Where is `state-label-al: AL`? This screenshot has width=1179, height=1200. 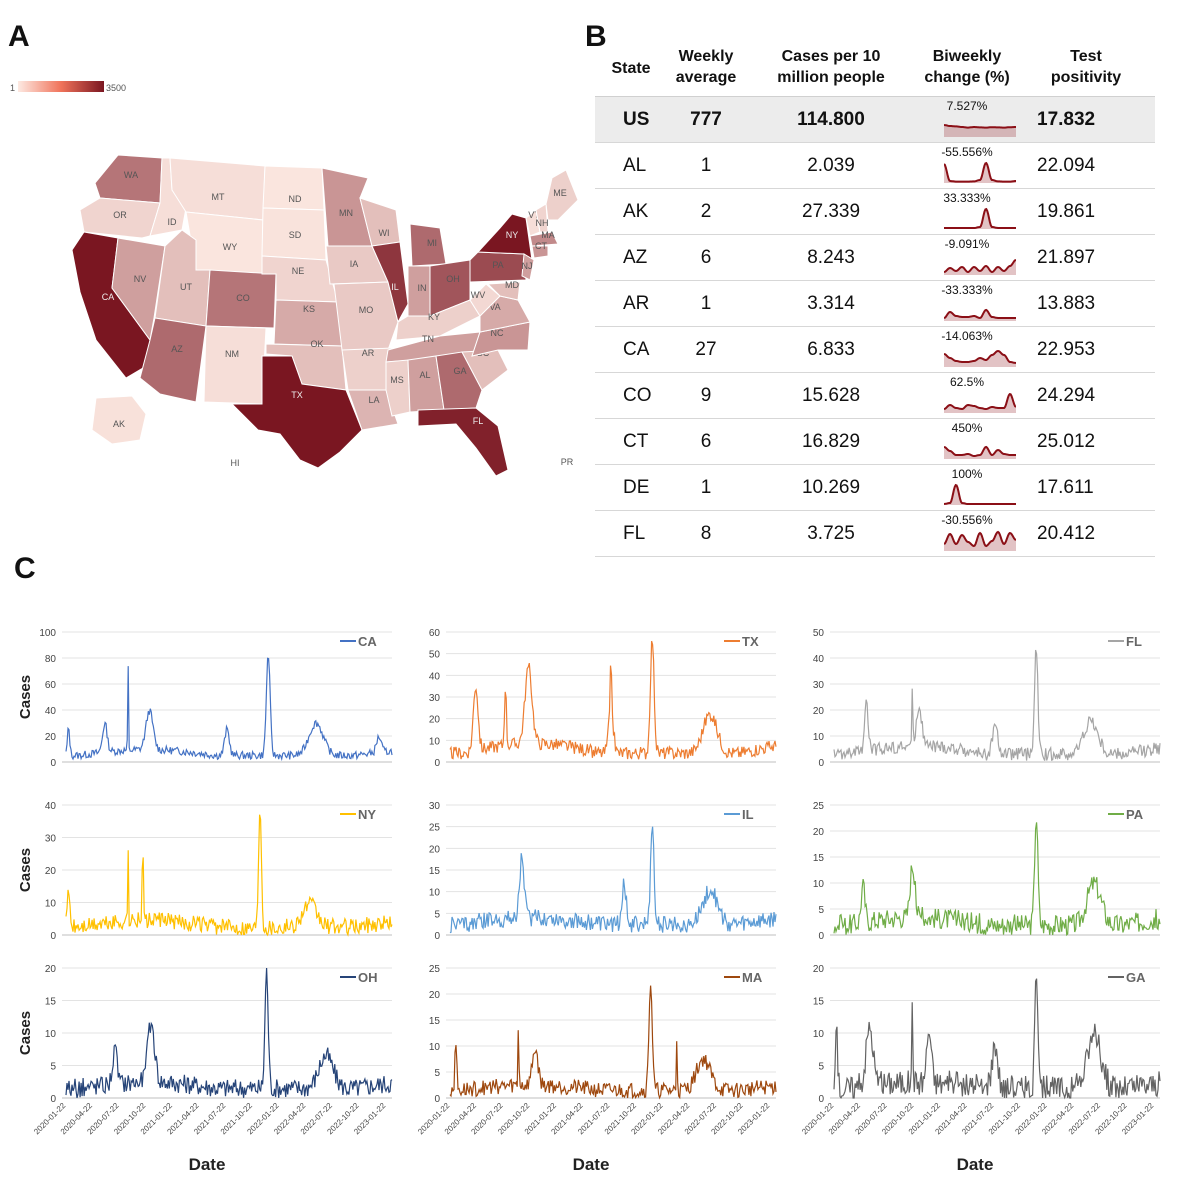 state-label-al: AL is located at coordinates (424, 375).